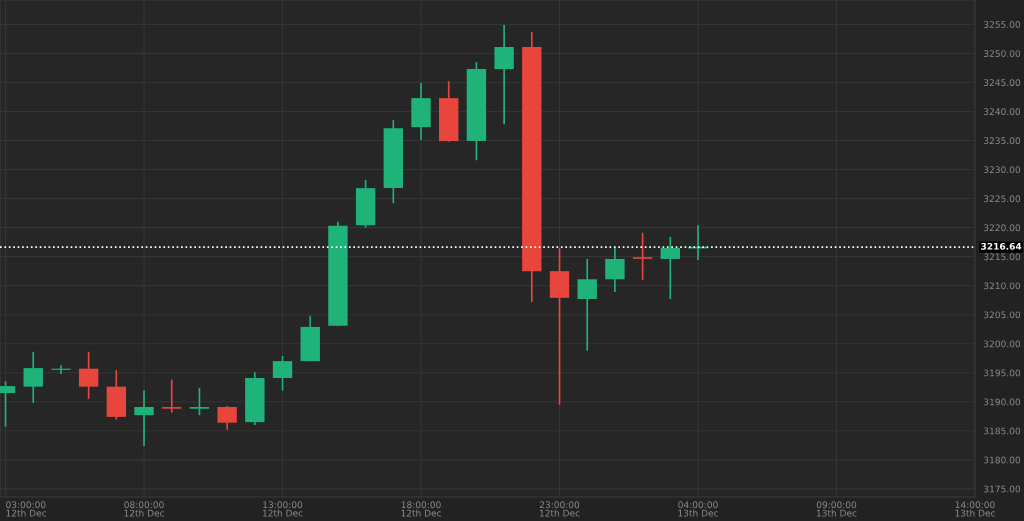 The width and height of the screenshot is (1024, 521). I want to click on y-tick-label: 3235.00, so click(1002, 141).